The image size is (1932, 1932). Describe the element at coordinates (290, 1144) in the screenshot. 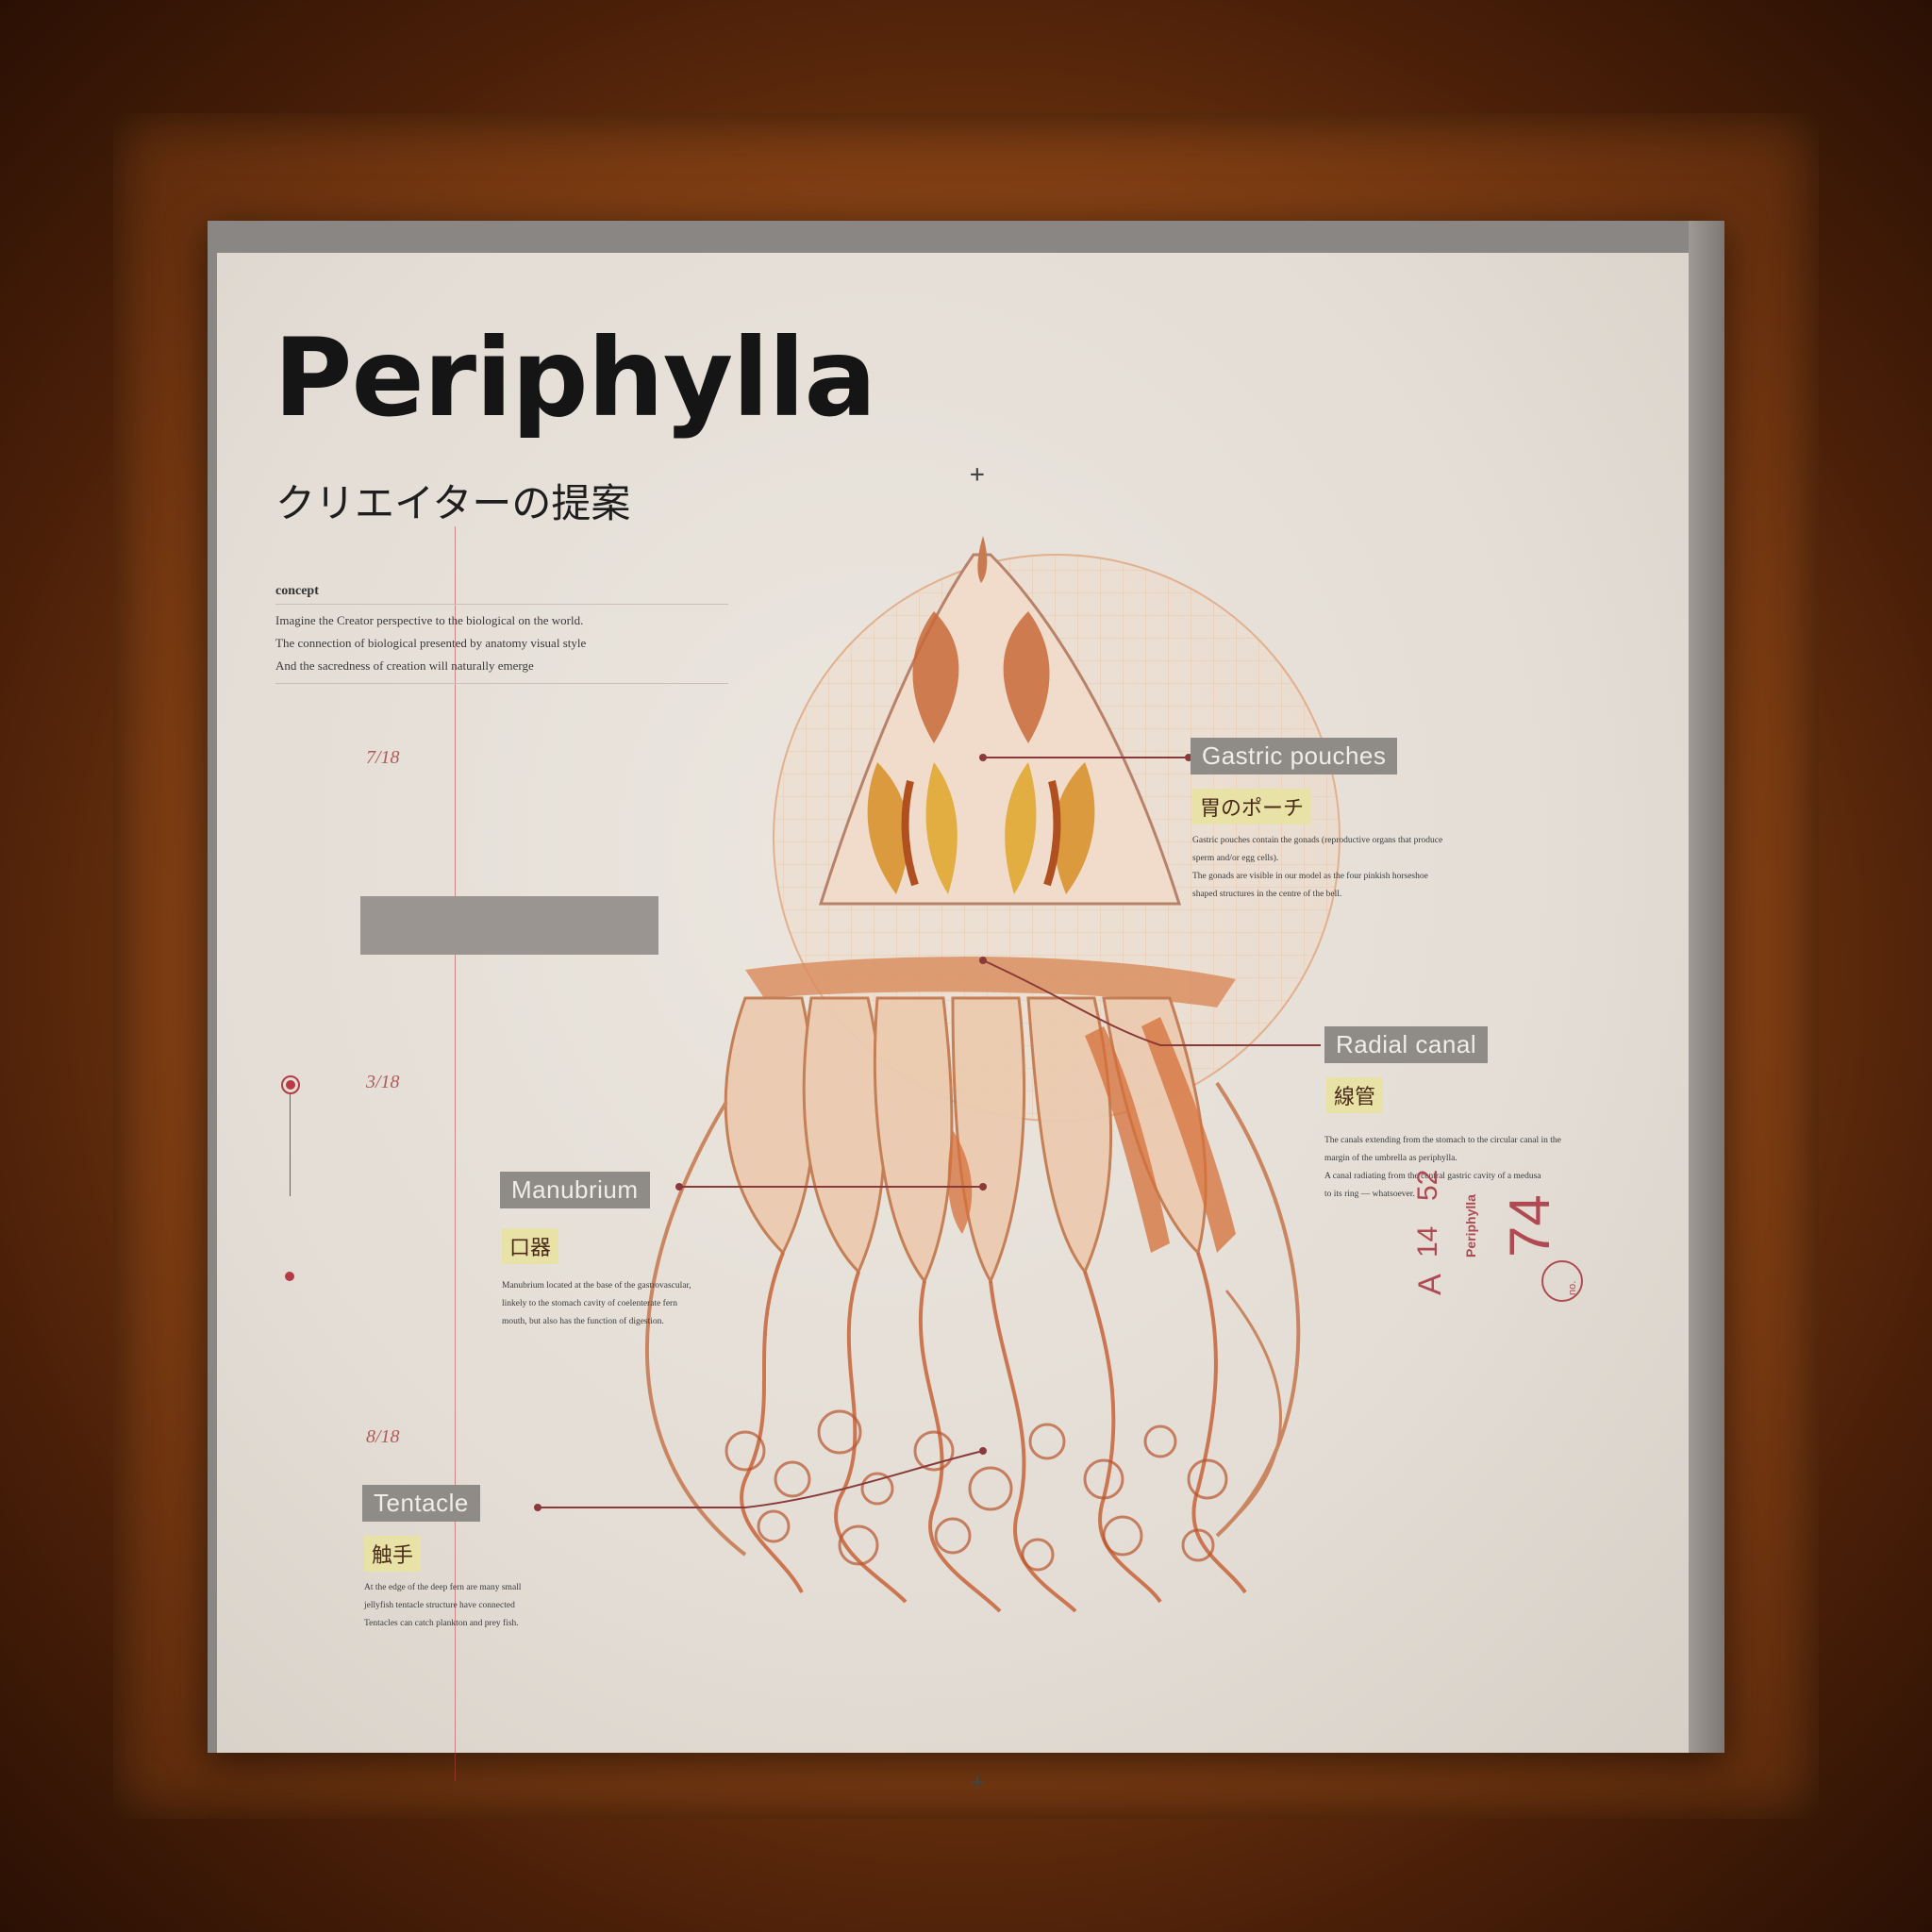

I see `timeline-stem` at that location.